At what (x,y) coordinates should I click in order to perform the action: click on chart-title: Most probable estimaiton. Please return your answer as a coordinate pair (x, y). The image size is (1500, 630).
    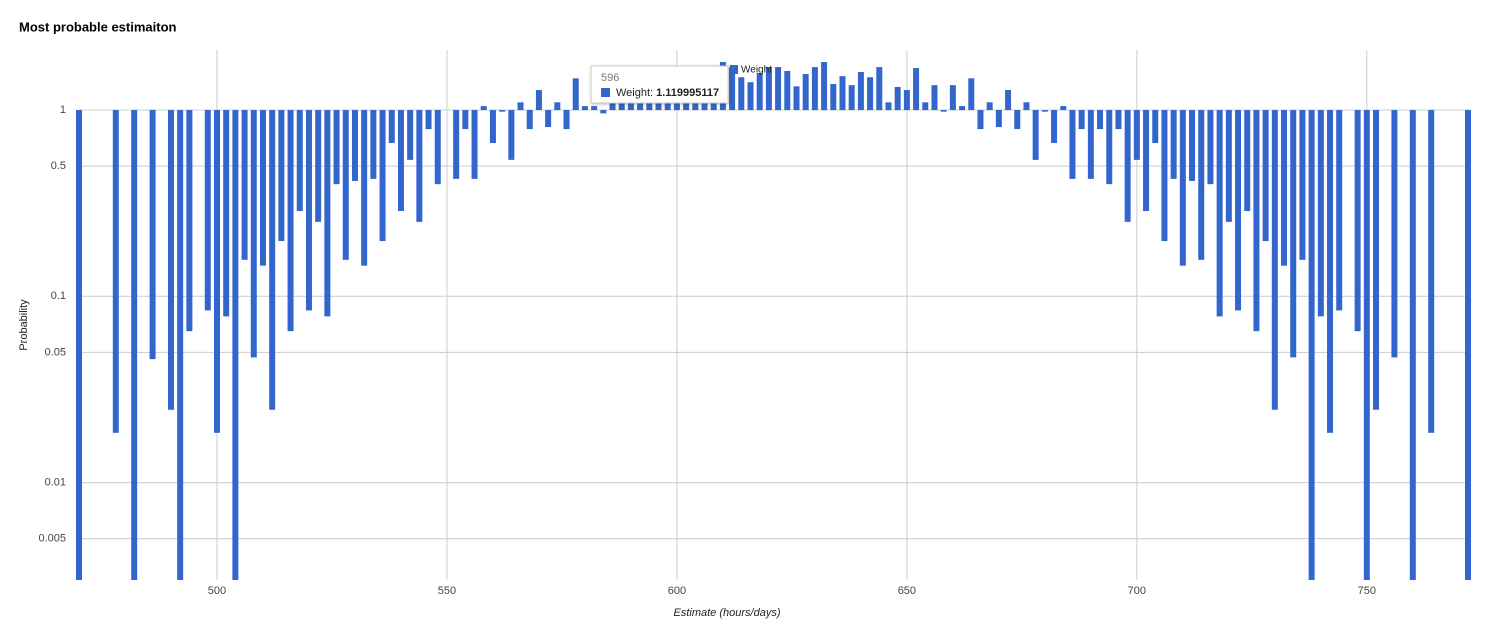
    Looking at the image, I should click on (98, 26).